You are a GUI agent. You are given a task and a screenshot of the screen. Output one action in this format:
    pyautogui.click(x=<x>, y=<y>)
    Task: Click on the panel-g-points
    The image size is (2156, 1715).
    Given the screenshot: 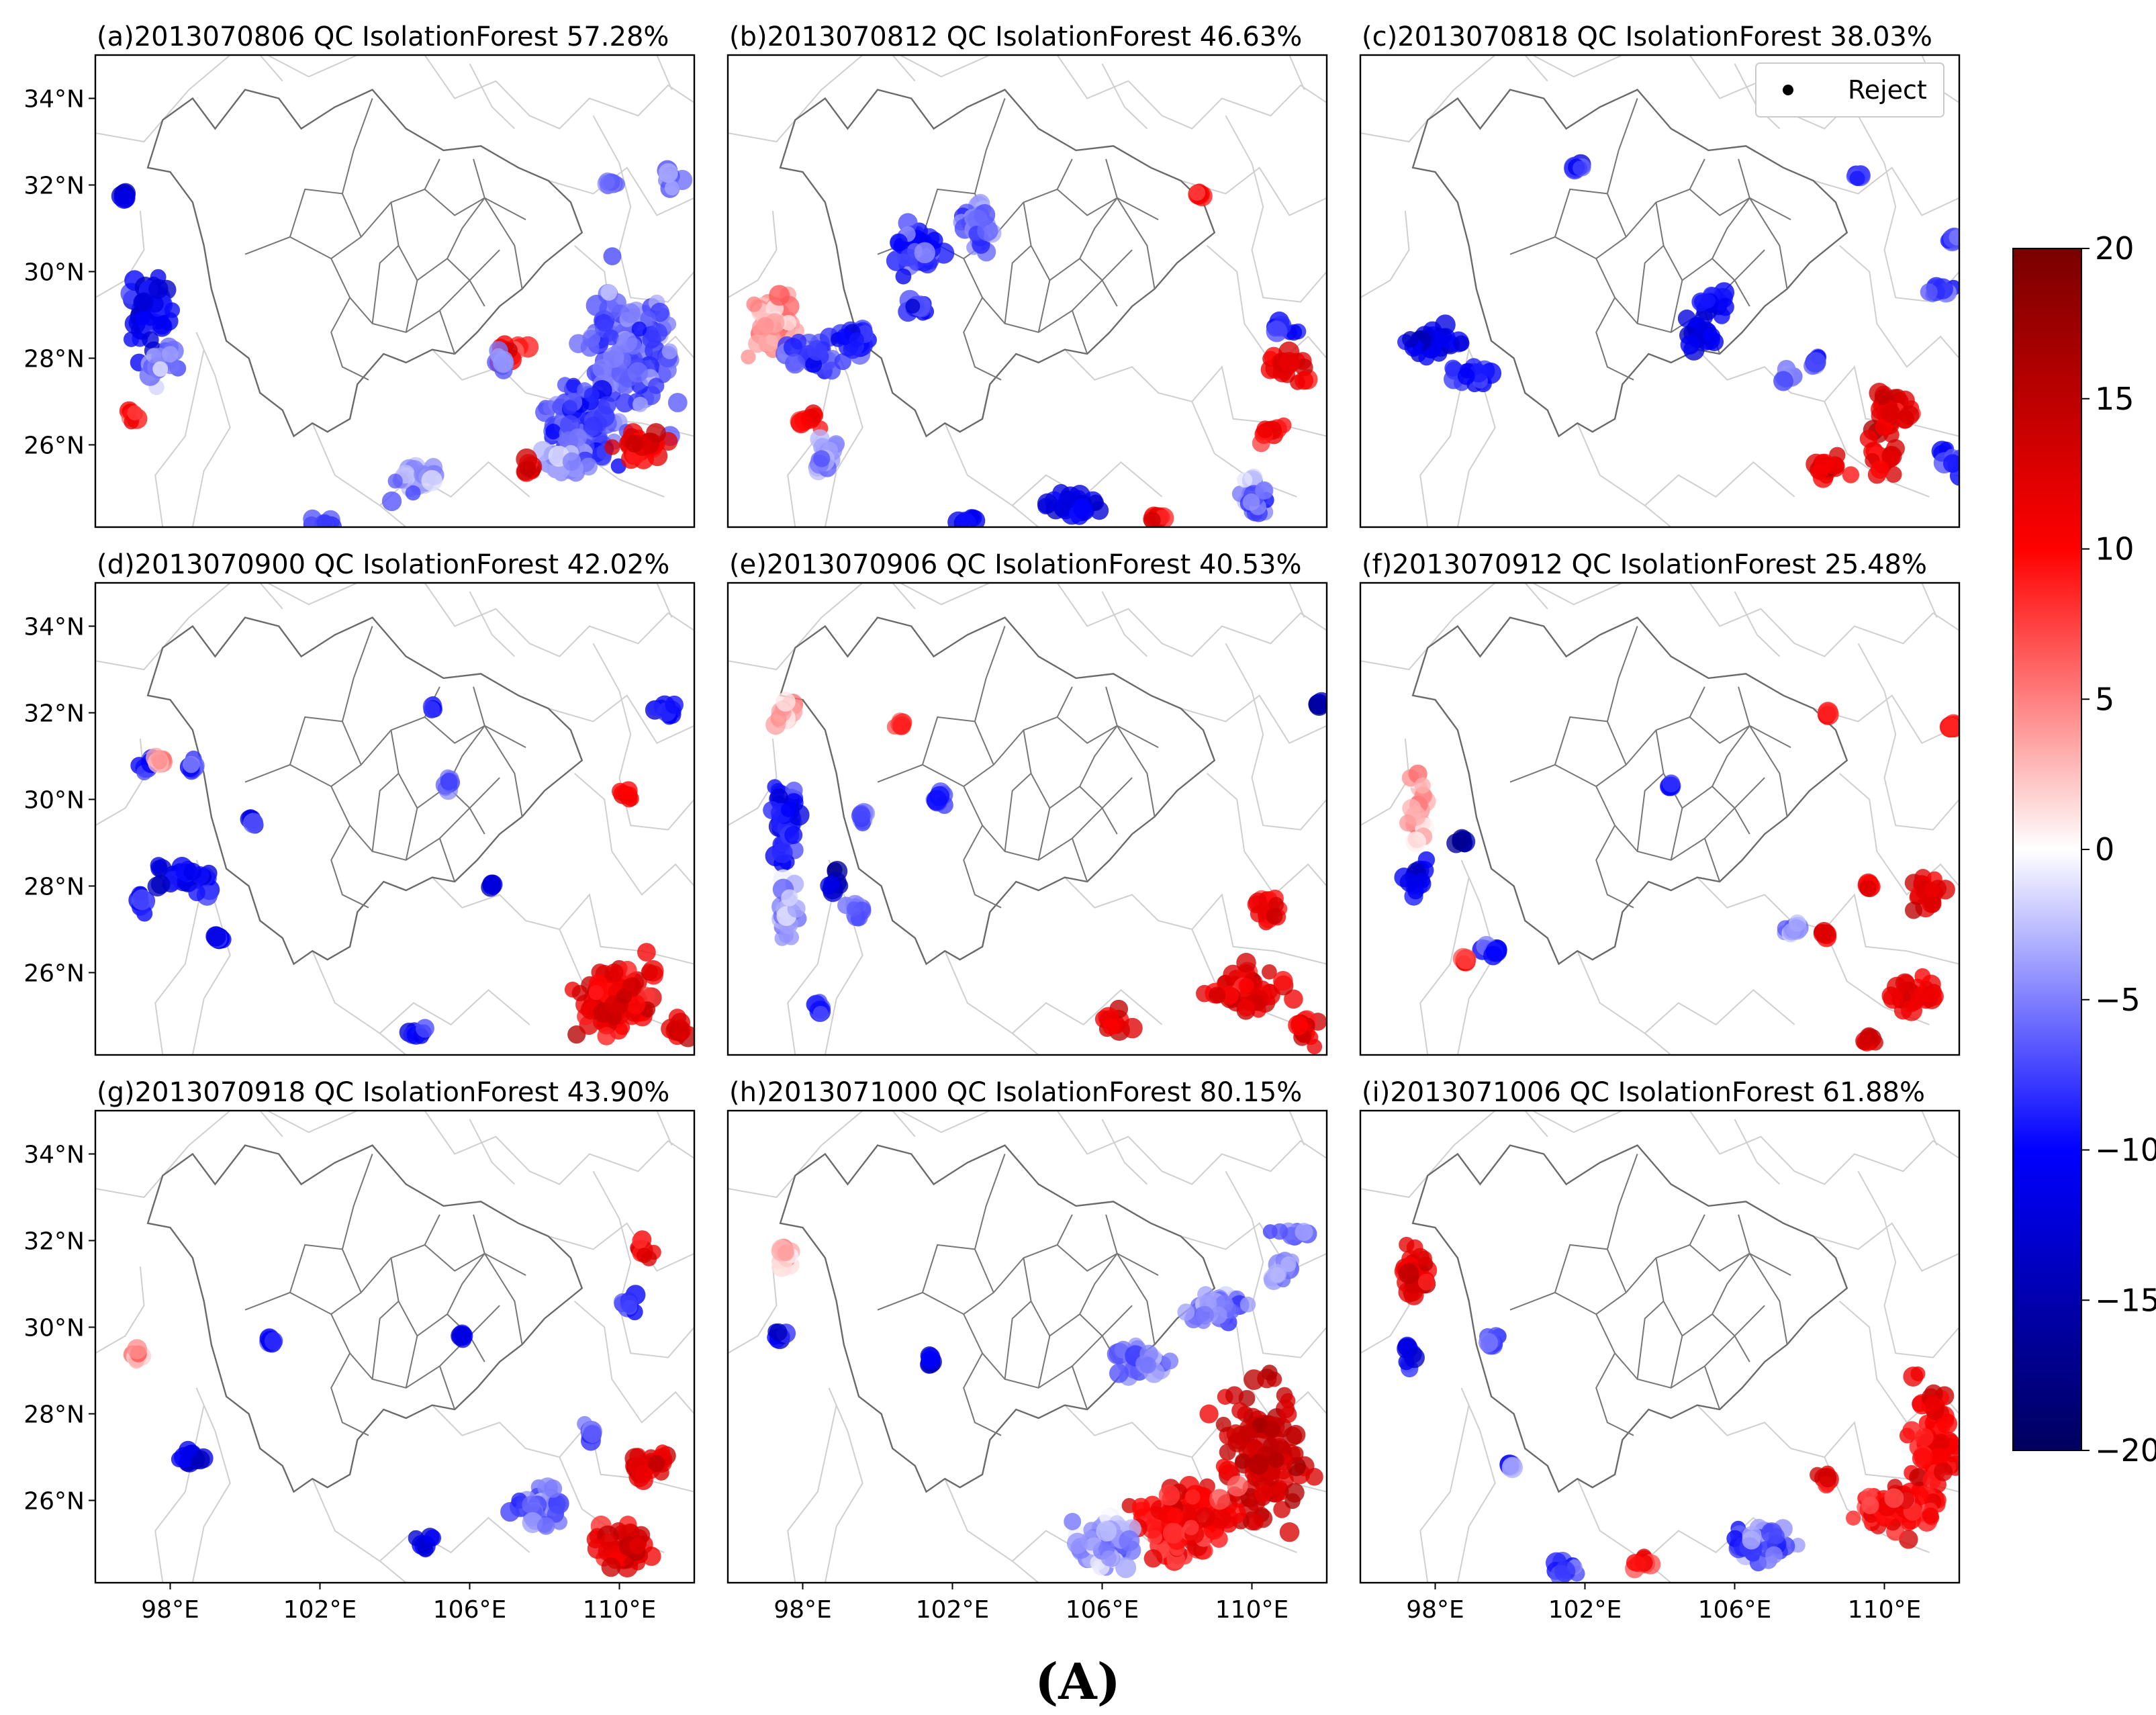 What is the action you would take?
    pyautogui.click(x=400, y=1404)
    